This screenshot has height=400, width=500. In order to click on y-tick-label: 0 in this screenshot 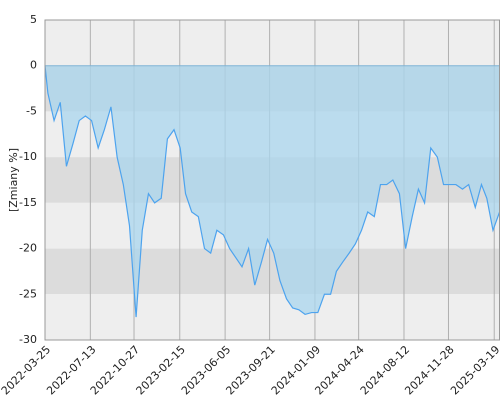, I will do `click(33, 65)`.